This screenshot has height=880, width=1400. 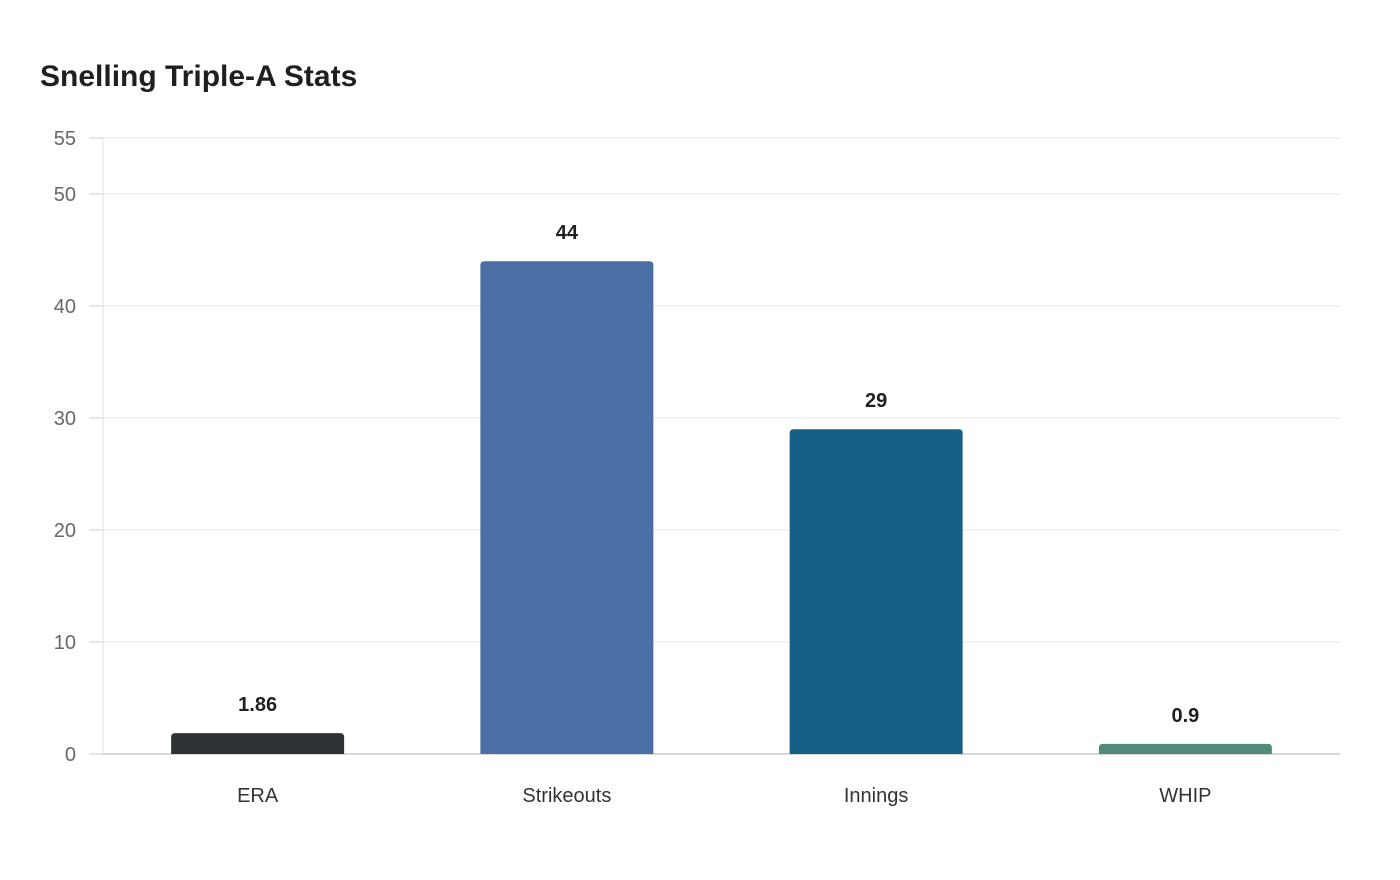 I want to click on y-tick-label-30: 30, so click(x=65, y=419).